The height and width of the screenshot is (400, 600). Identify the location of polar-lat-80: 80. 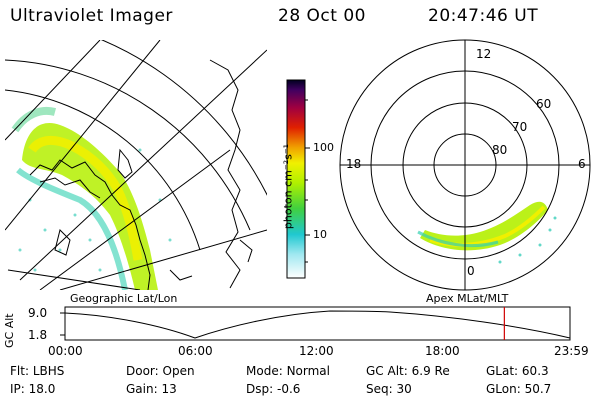
(500, 150).